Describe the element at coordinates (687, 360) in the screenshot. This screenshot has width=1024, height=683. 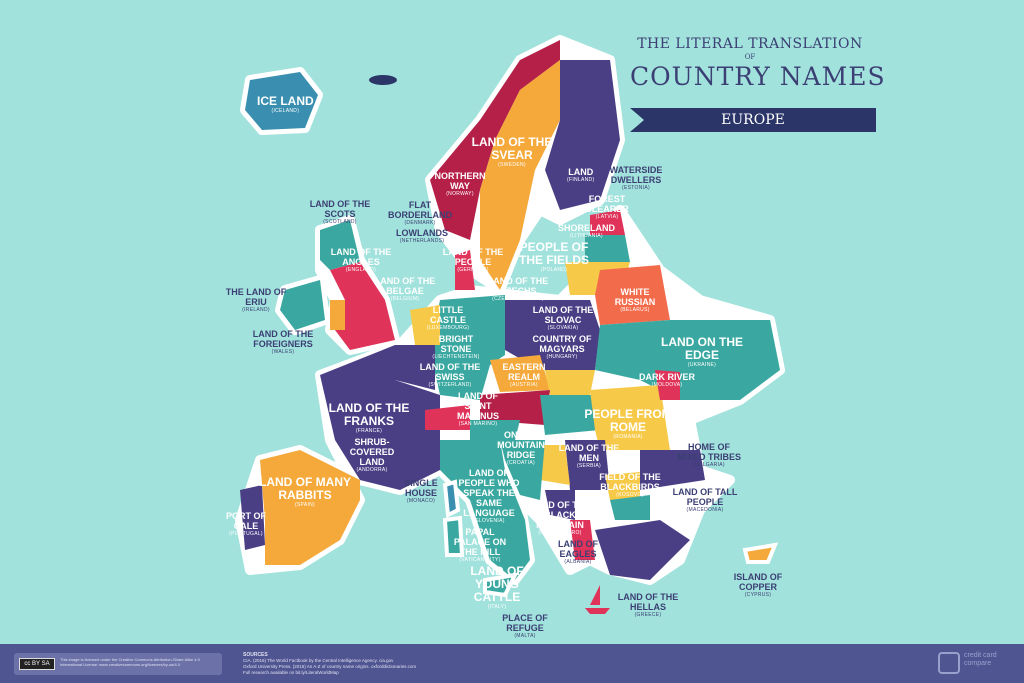
I see `country-ukraine` at that location.